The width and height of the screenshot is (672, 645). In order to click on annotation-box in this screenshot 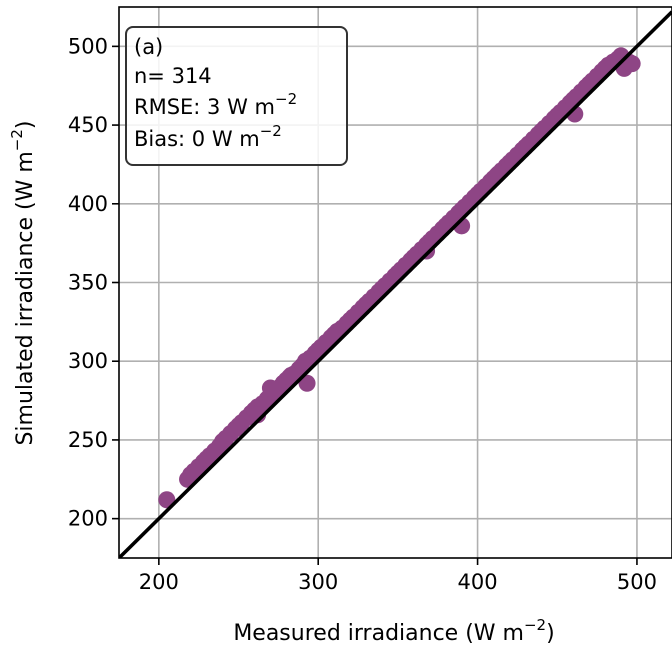, I will do `click(236, 96)`.